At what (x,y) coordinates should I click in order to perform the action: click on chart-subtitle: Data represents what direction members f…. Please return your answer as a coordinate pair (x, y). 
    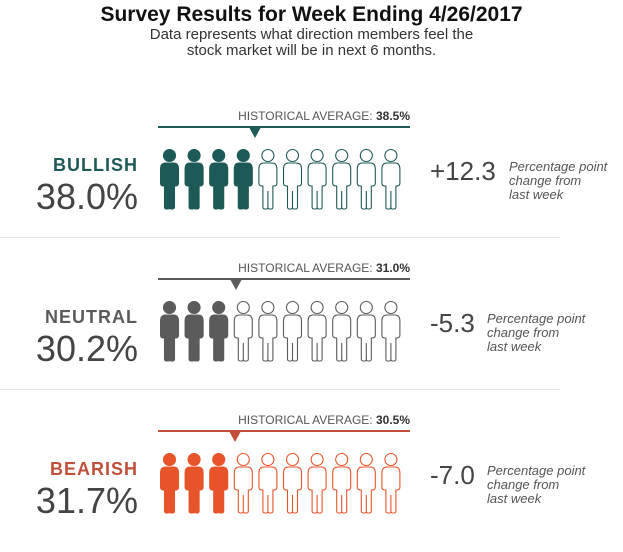
    Looking at the image, I should click on (311, 43).